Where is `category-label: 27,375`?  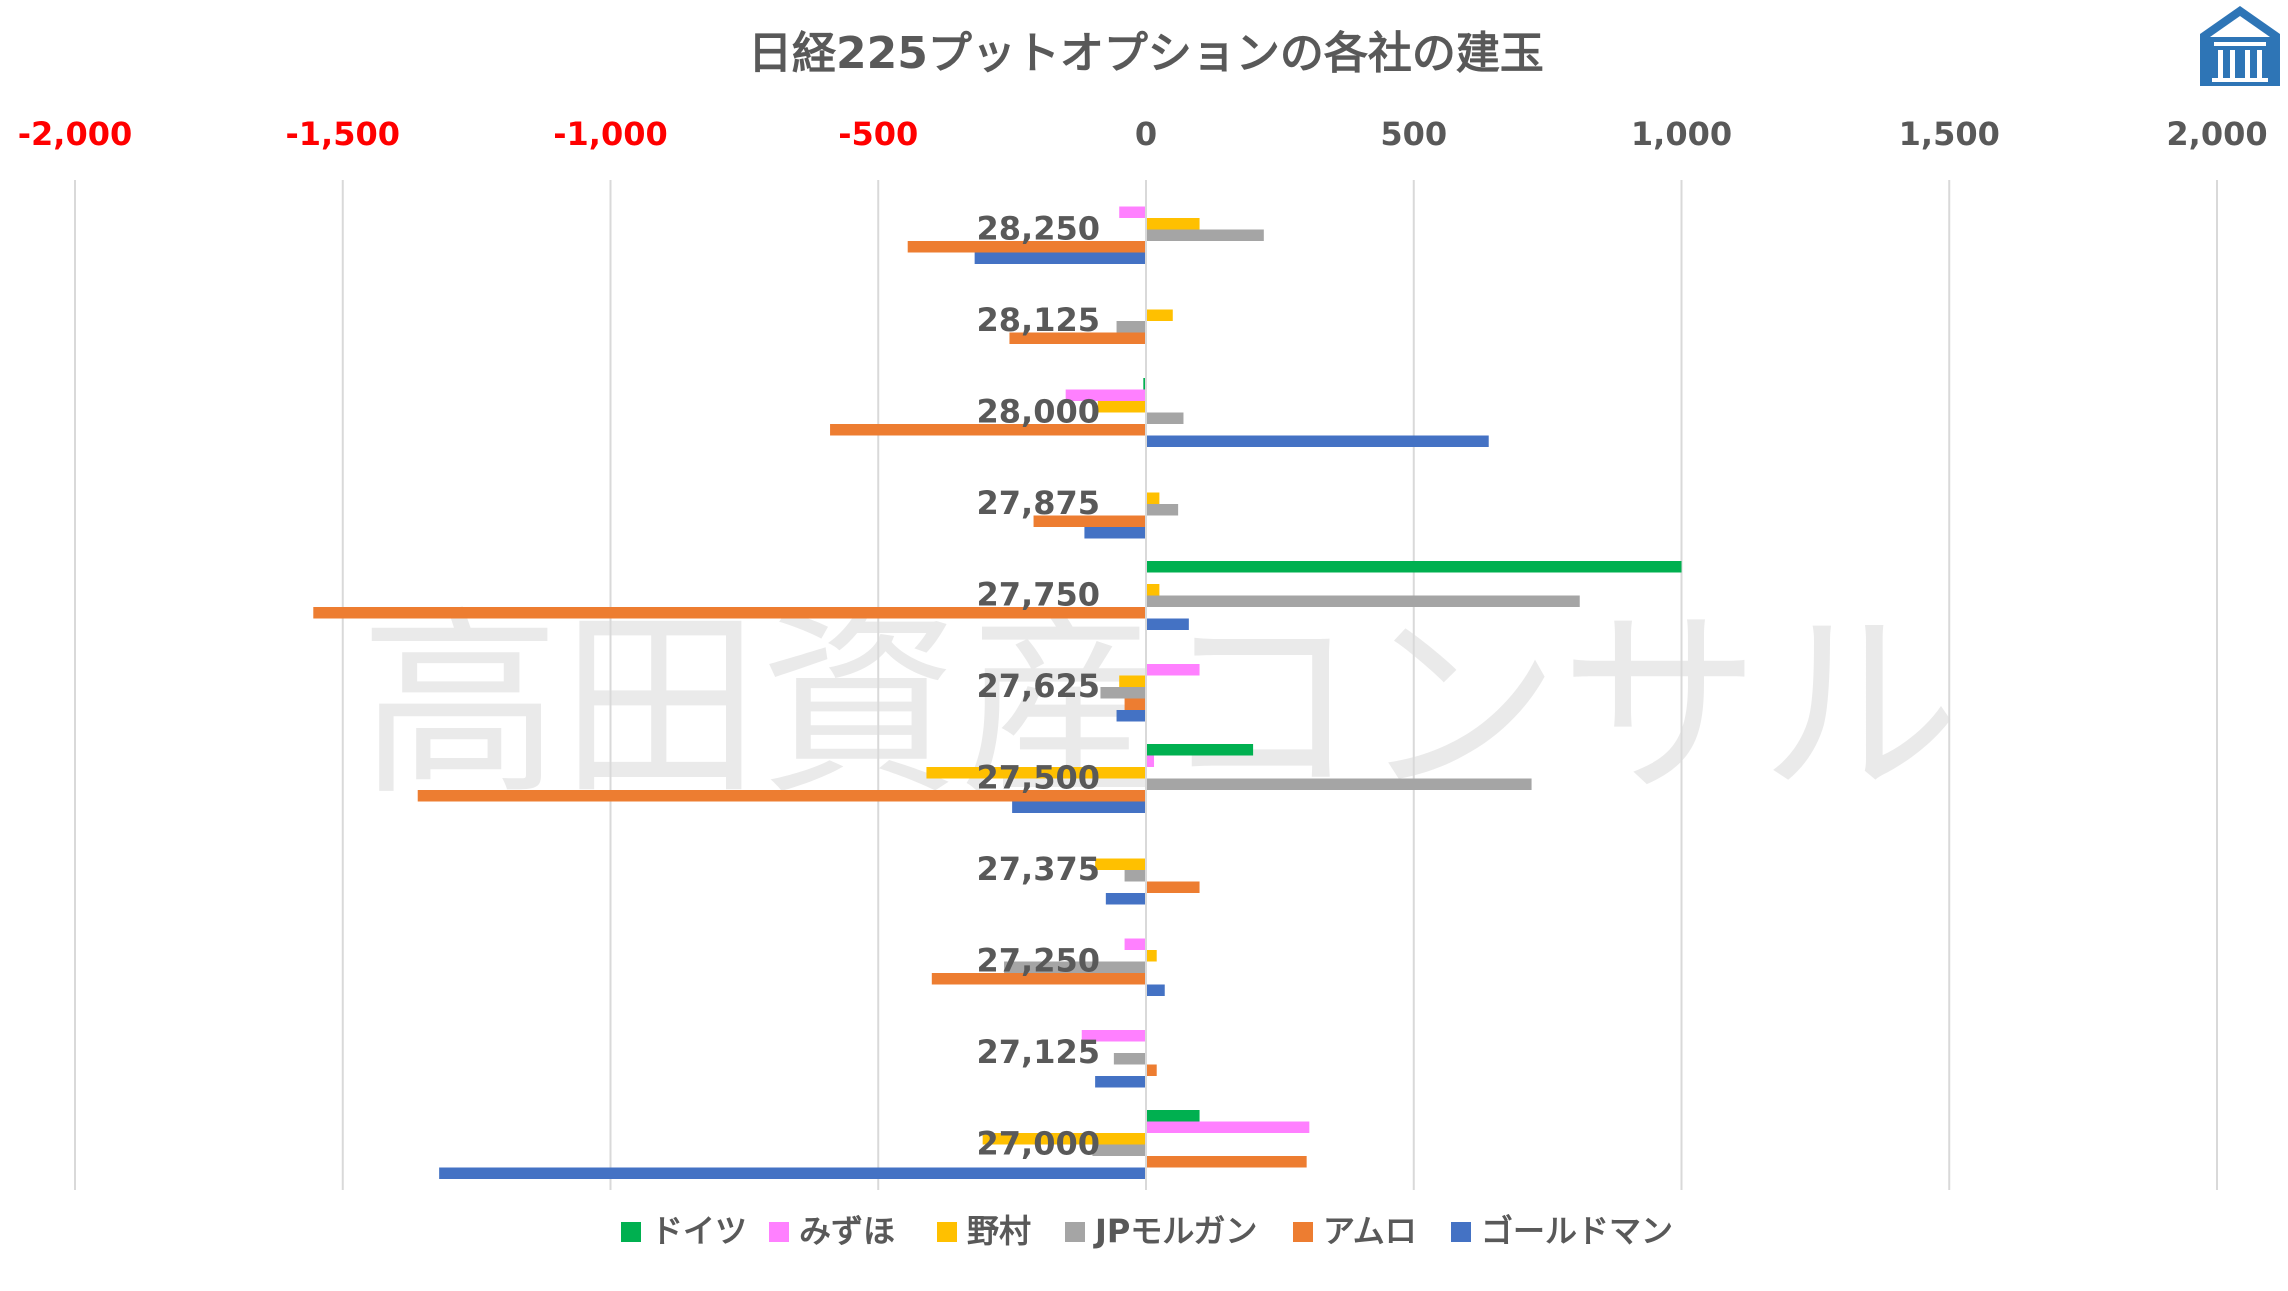 category-label: 27,375 is located at coordinates (1038, 869).